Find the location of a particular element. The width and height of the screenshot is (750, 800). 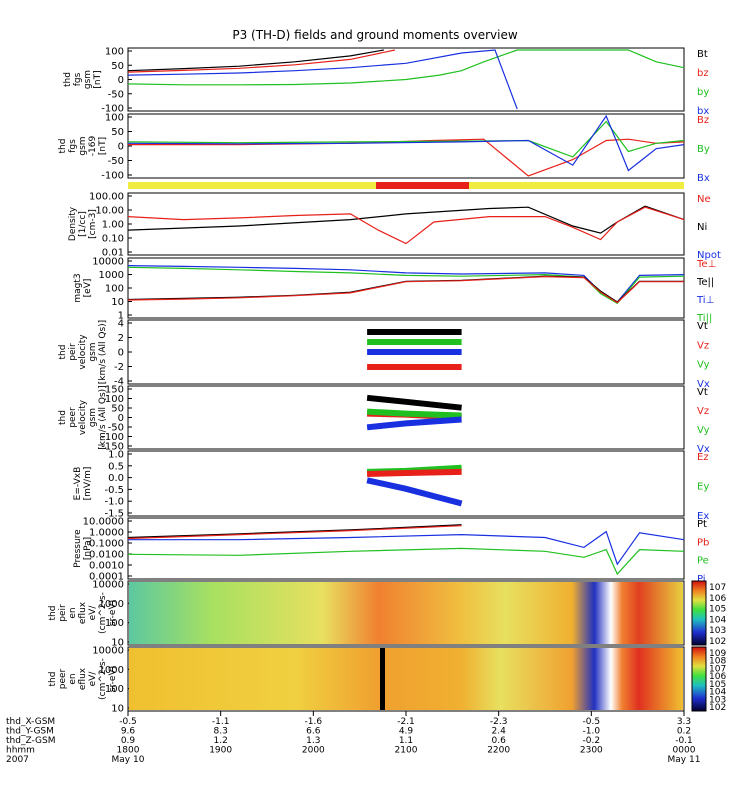

ytick-temp: 10000 is located at coordinates (108, 262).